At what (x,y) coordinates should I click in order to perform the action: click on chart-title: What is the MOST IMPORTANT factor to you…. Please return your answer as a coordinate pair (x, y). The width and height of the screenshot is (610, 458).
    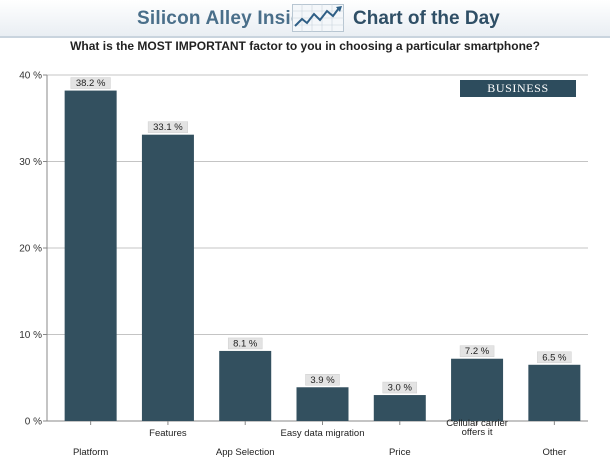
    Looking at the image, I should click on (305, 46).